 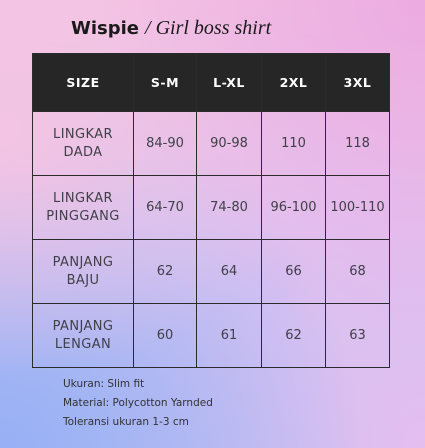 I want to click on column-header-s-m: S-M, so click(x=165, y=82).